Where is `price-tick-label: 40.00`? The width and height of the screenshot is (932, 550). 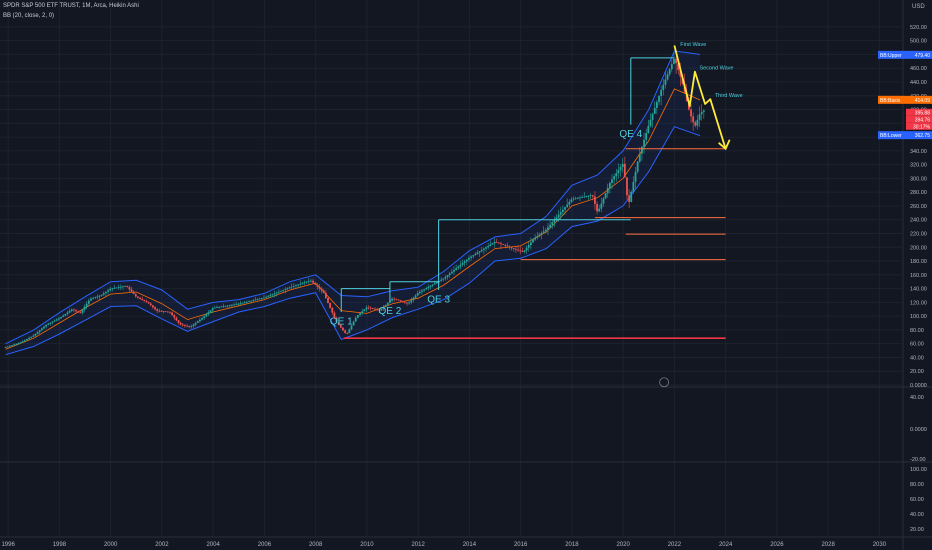
price-tick-label: 40.00 is located at coordinates (917, 358).